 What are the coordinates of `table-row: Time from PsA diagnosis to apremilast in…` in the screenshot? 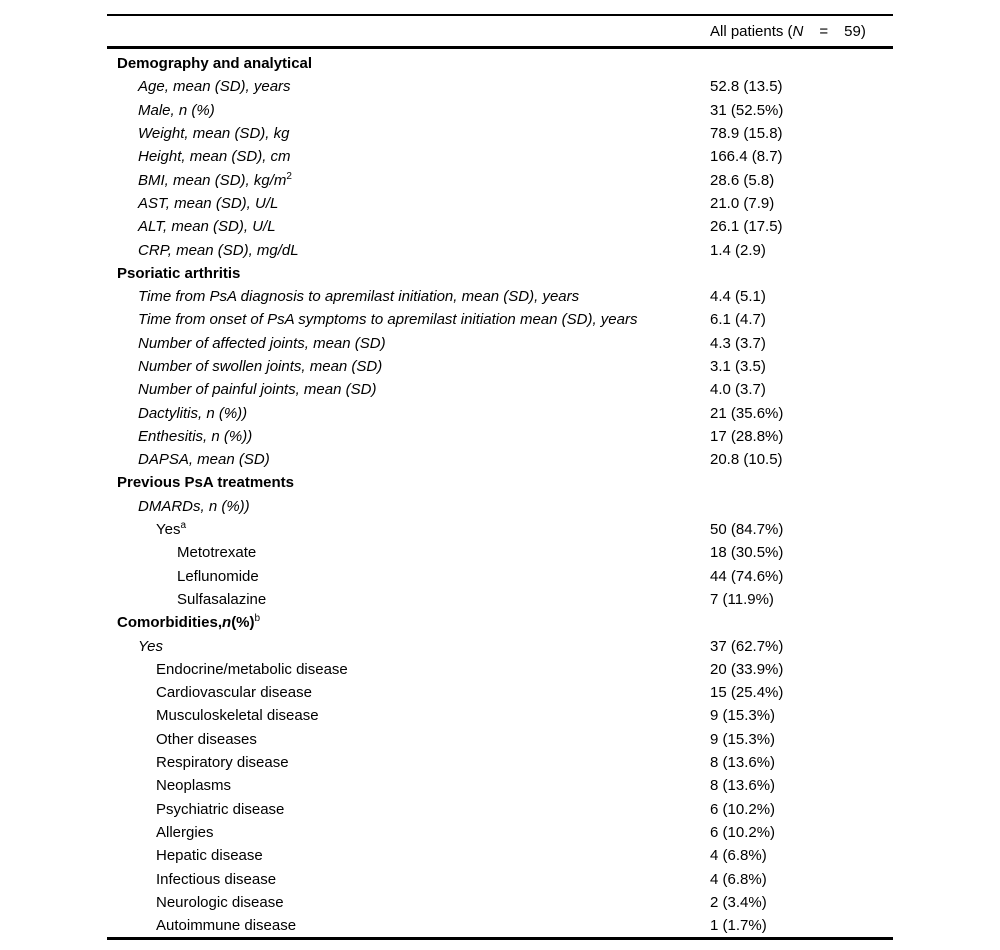 It's located at (500, 296).